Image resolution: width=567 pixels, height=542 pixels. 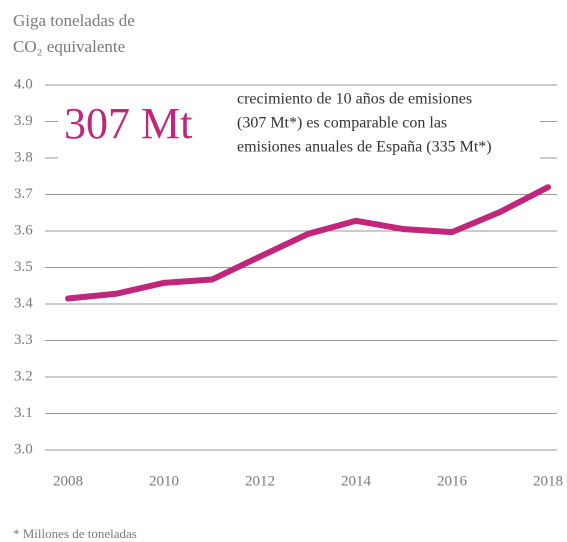 What do you see at coordinates (23, 84) in the screenshot?
I see `y-tick-label: 4.0` at bounding box center [23, 84].